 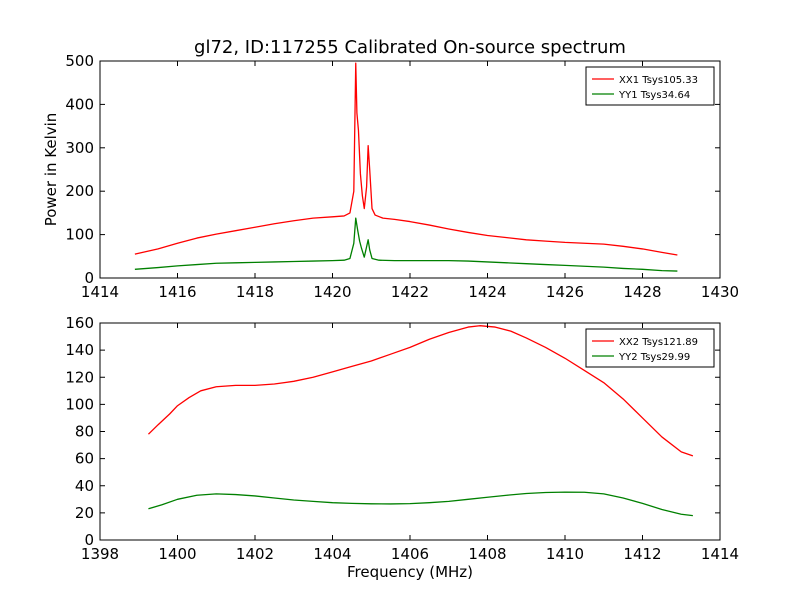 I want to click on x-tick-label: 1418, so click(x=255, y=292).